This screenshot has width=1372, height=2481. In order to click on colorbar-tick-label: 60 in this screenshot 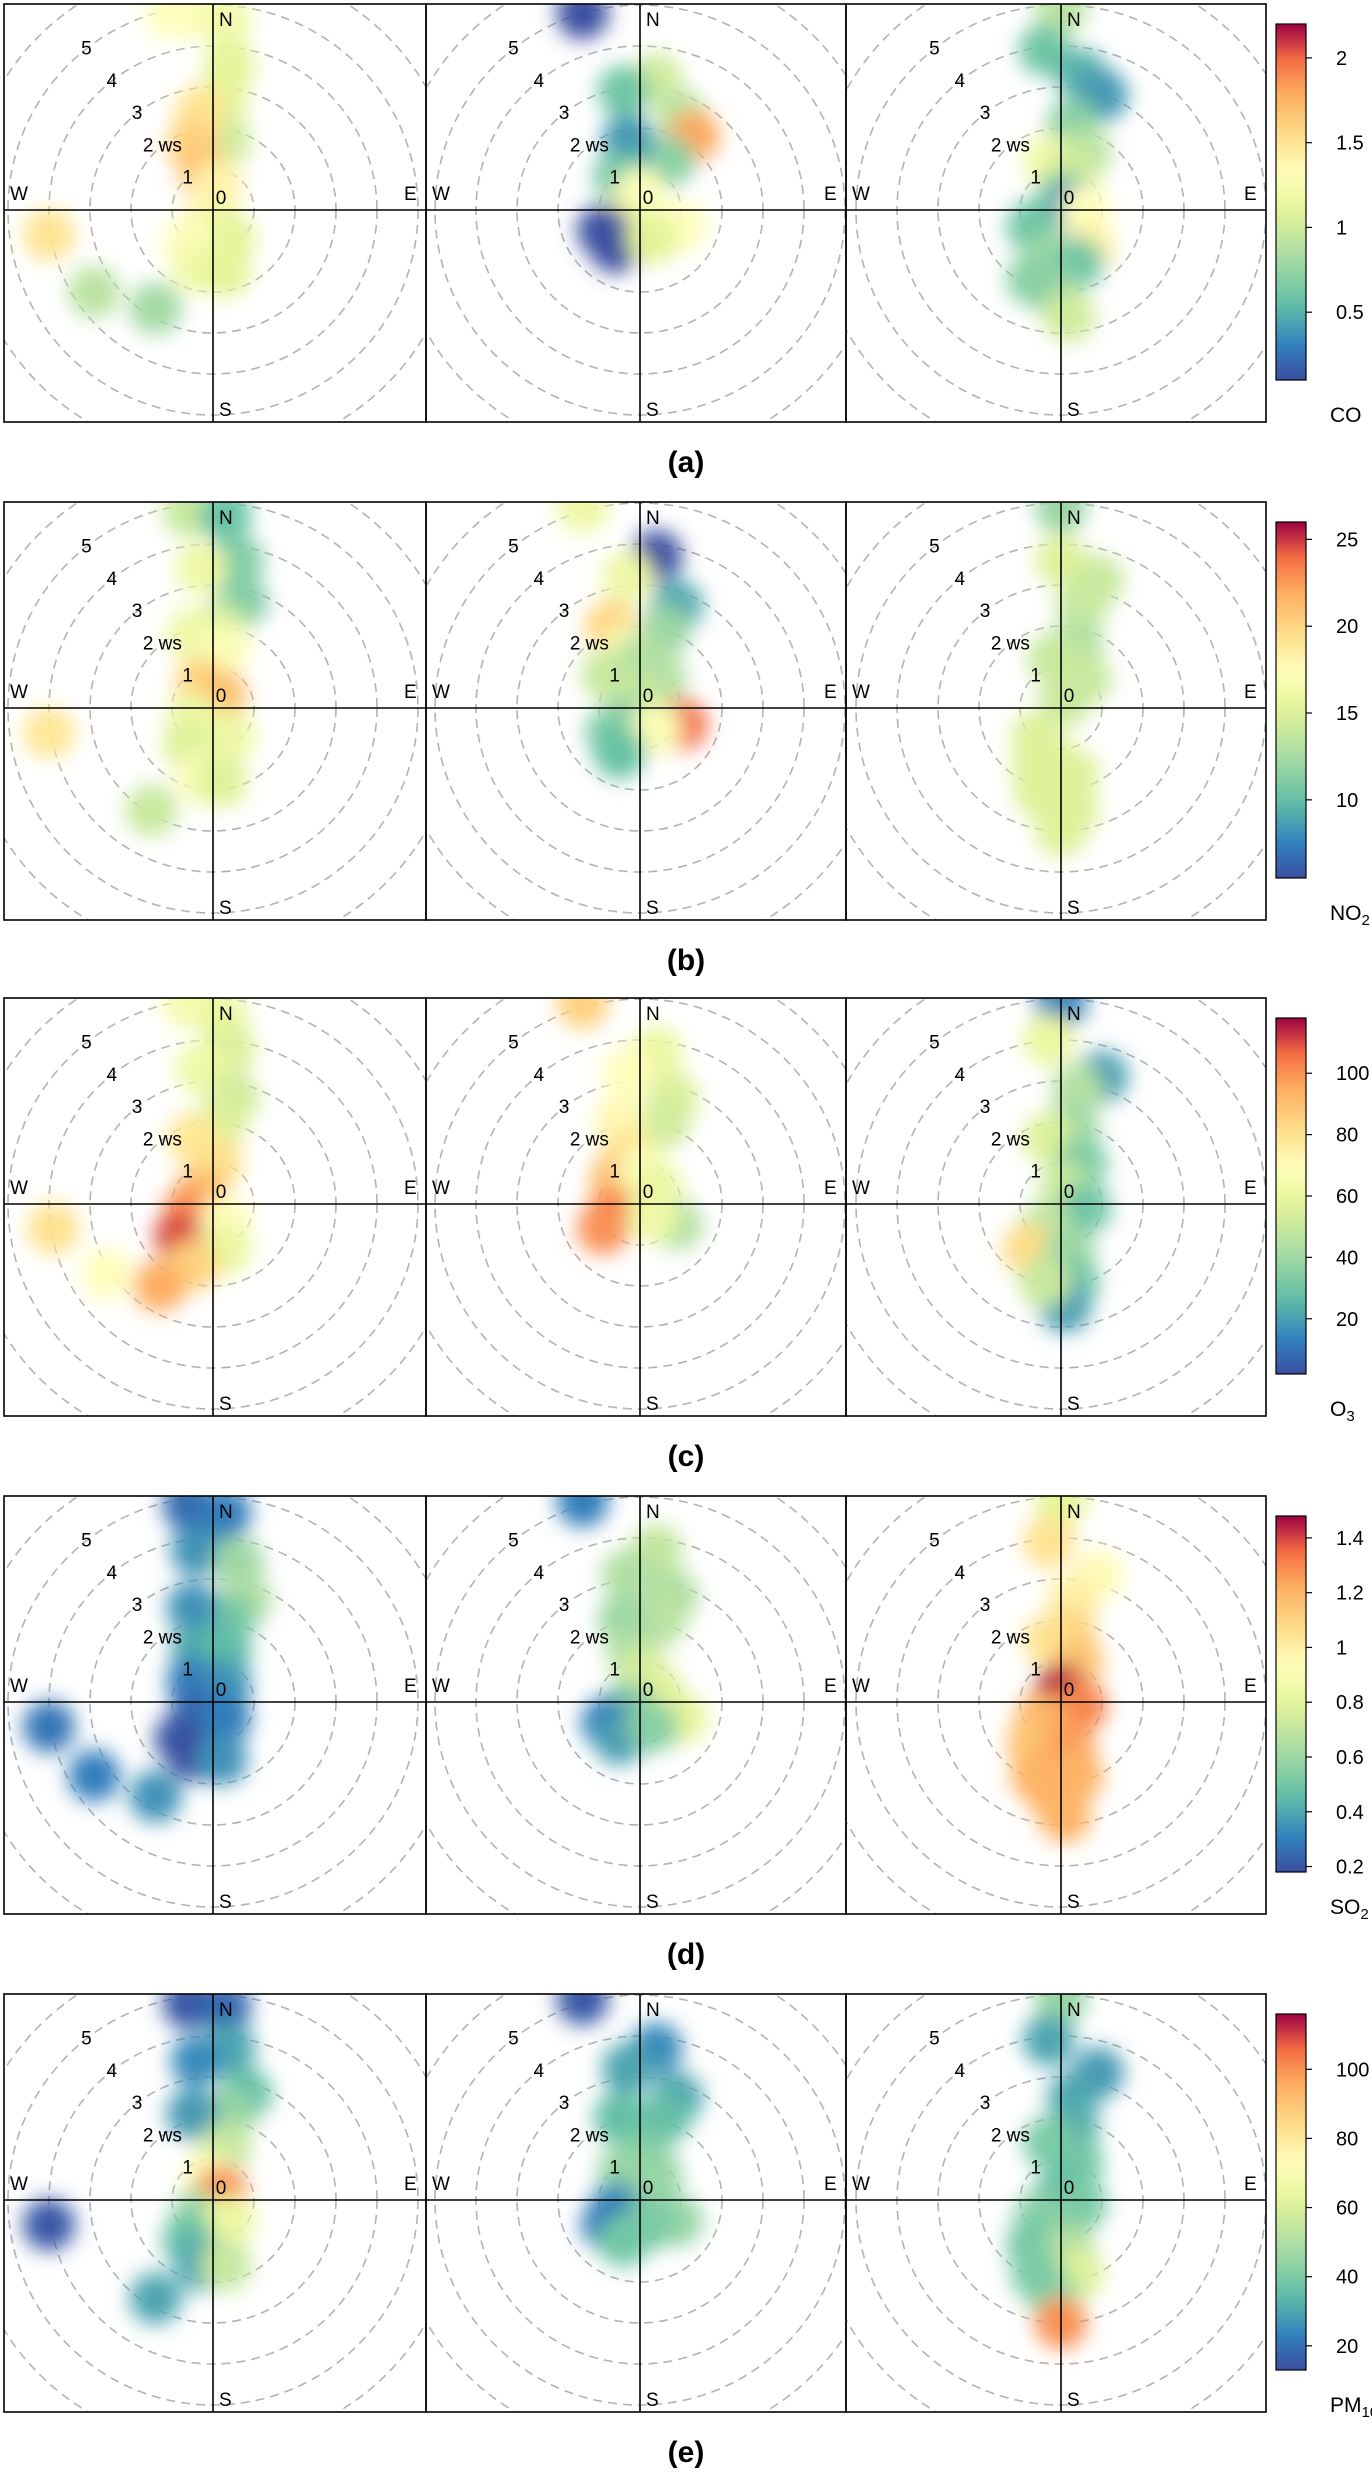, I will do `click(1347, 2209)`.